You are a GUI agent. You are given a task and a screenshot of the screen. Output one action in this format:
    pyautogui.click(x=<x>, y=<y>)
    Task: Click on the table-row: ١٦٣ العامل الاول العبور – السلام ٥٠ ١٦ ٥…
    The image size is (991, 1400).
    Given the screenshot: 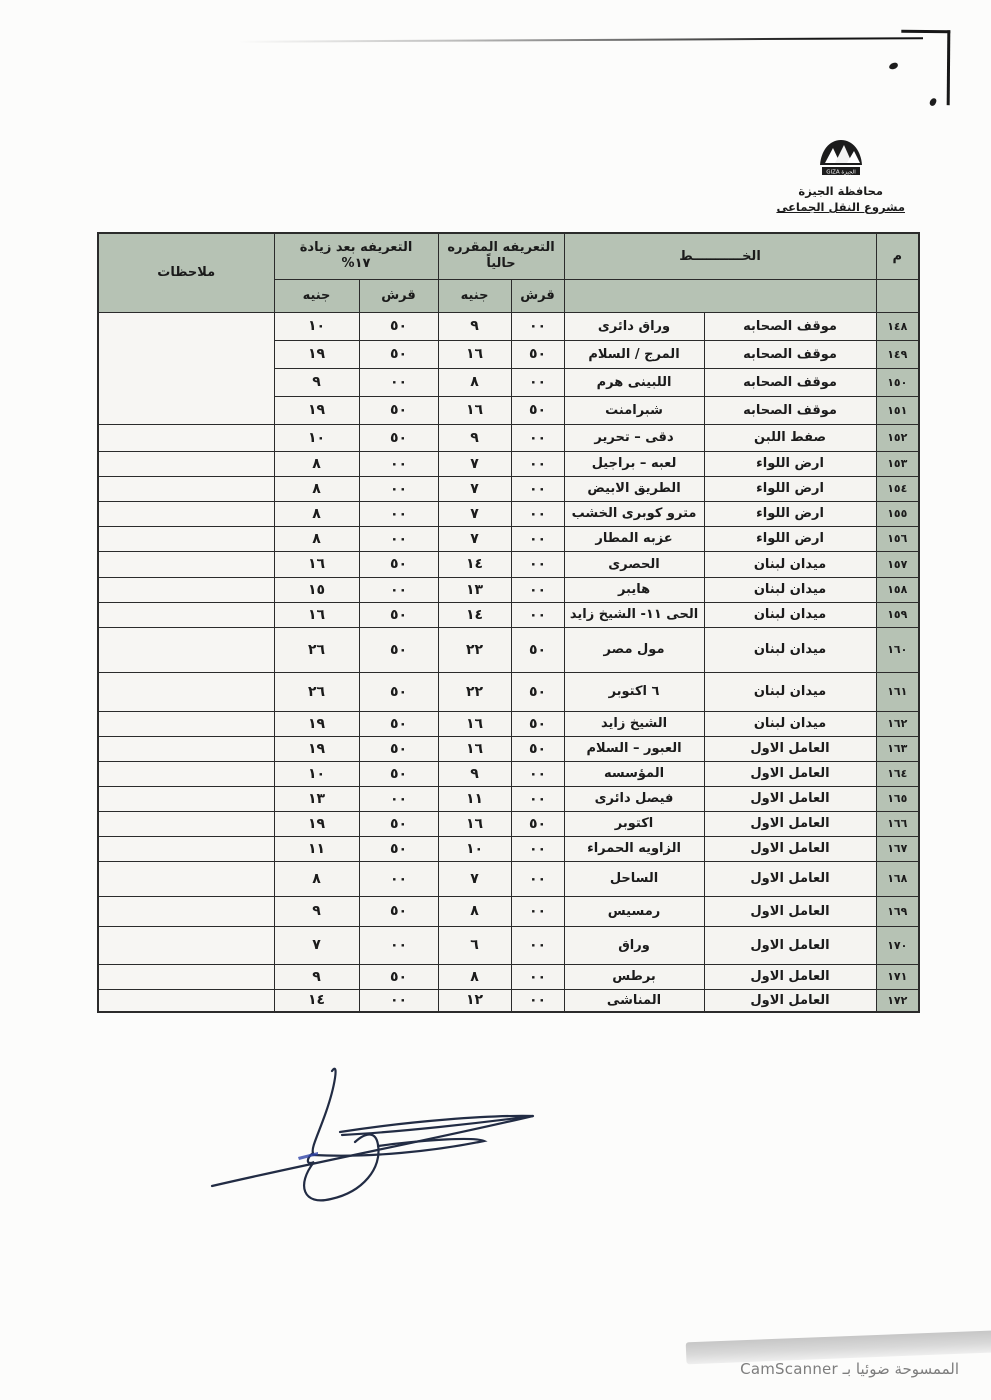 What is the action you would take?
    pyautogui.click(x=508, y=748)
    